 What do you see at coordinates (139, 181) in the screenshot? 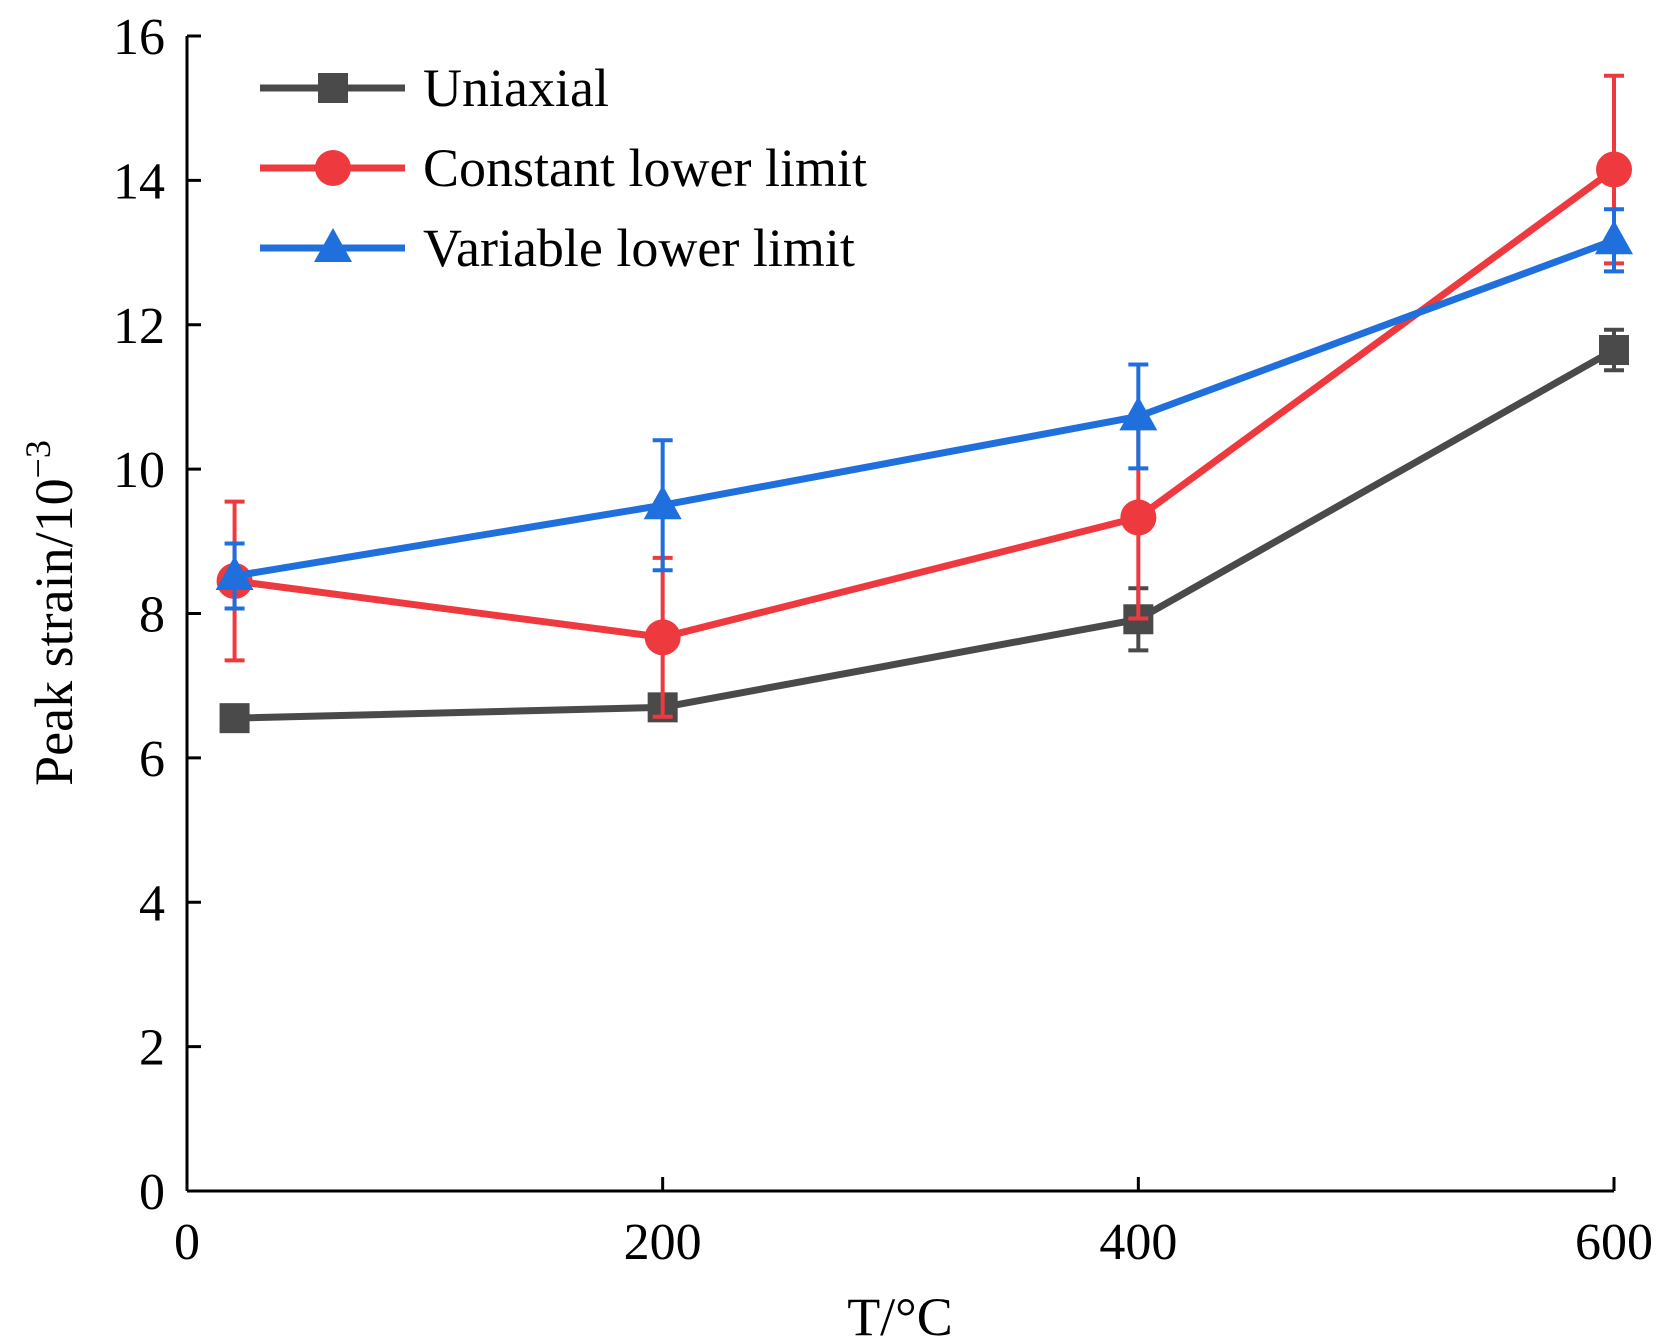
I see `y-tick-label-14: 14` at bounding box center [139, 181].